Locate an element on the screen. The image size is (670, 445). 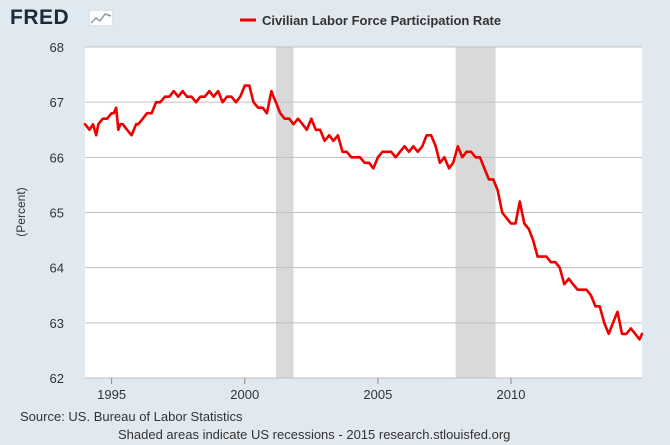
legend-label: Civilian Labor Force Participation Rate is located at coordinates (381, 20).